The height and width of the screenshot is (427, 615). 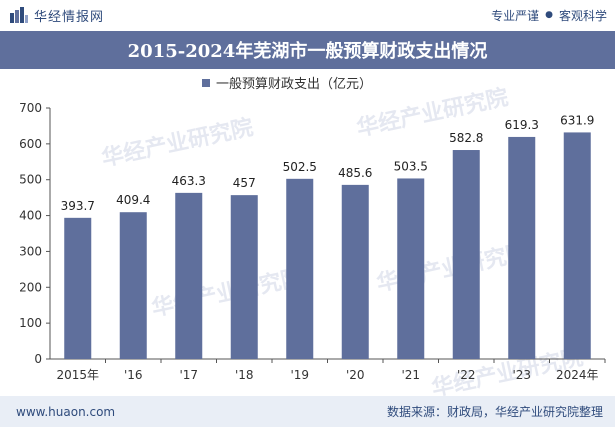 I want to click on x-tick-label: 2024年, so click(x=577, y=375).